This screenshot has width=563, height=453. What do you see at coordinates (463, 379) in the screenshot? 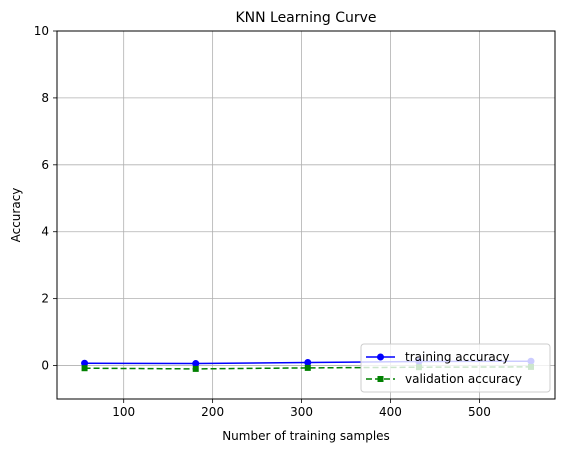
I see `legend-label-validation: validation accuracy` at bounding box center [463, 379].